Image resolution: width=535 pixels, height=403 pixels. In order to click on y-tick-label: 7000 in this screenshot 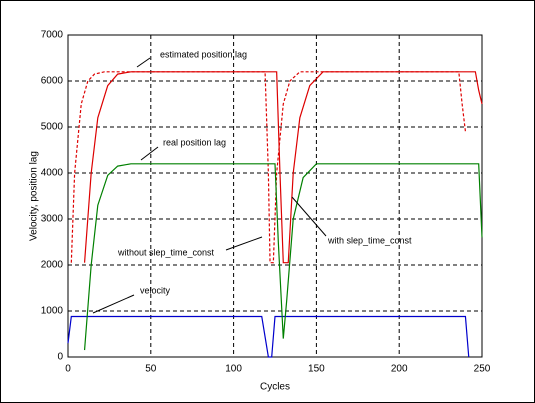, I will do `click(52, 35)`.